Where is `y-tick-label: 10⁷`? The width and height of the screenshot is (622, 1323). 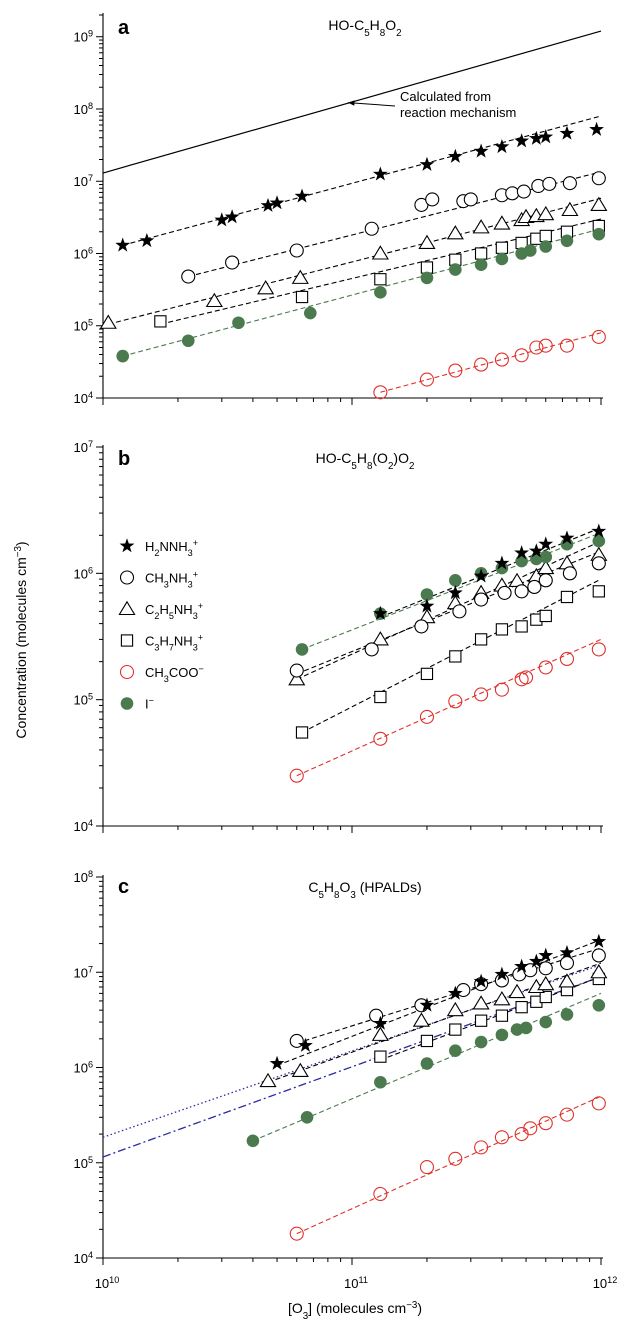
y-tick-label: 10⁷ is located at coordinates (83, 972).